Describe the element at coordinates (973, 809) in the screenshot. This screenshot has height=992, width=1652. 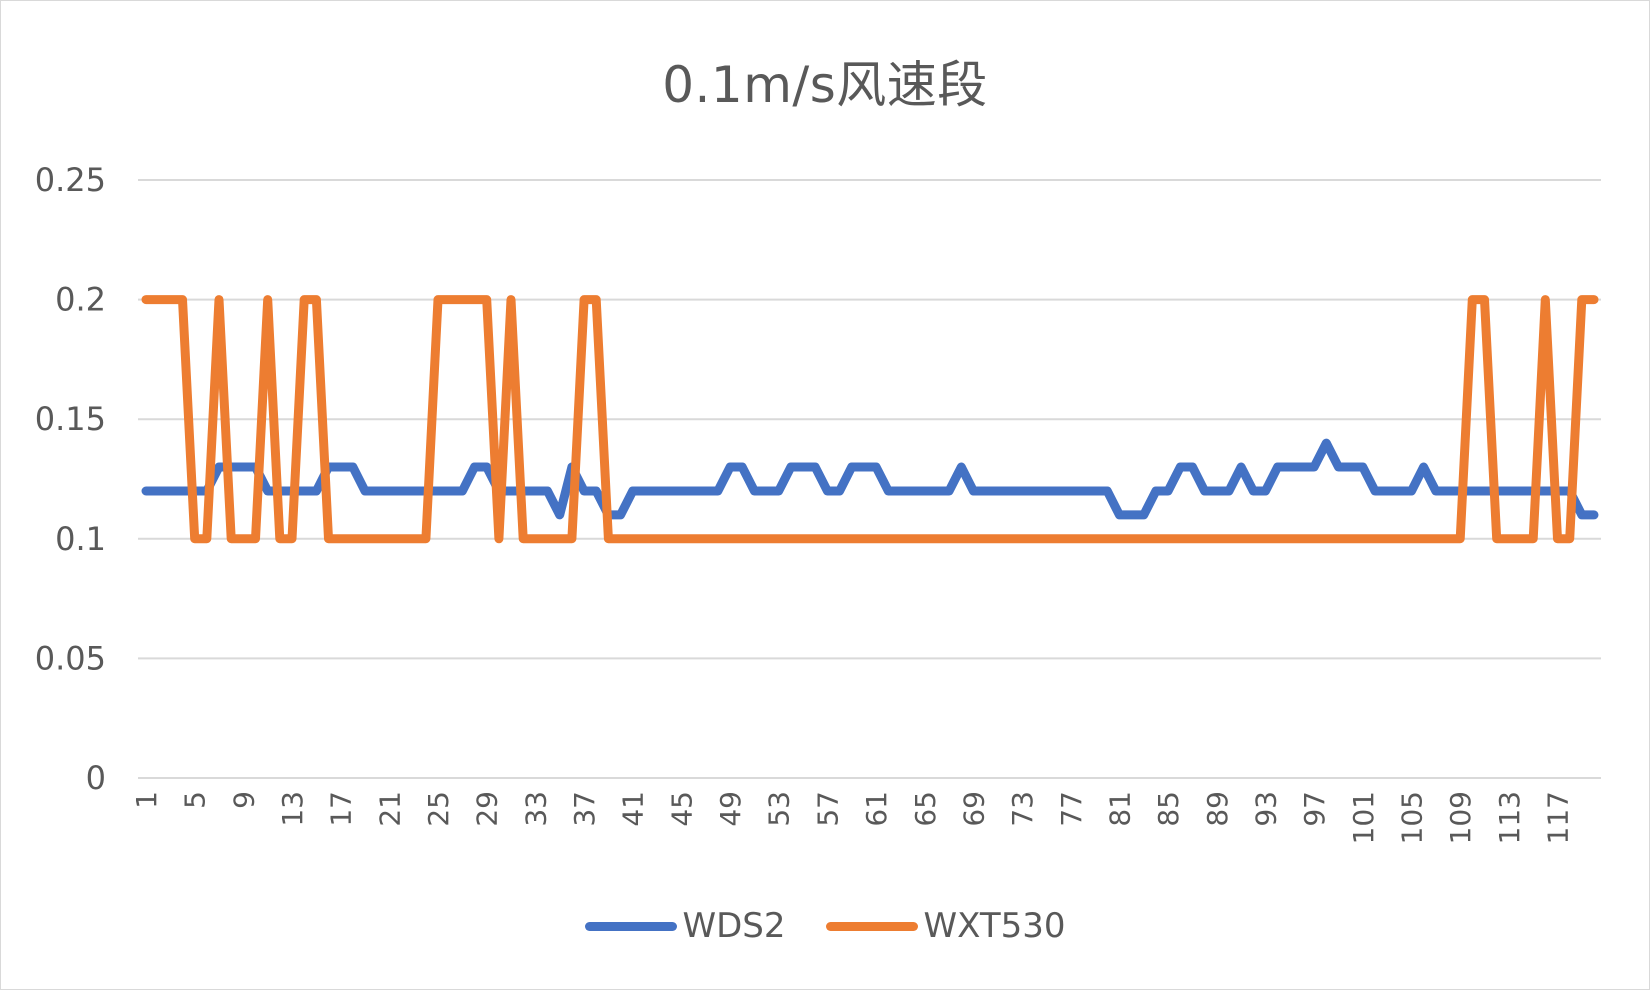
I see `x-tick-label: 69` at that location.